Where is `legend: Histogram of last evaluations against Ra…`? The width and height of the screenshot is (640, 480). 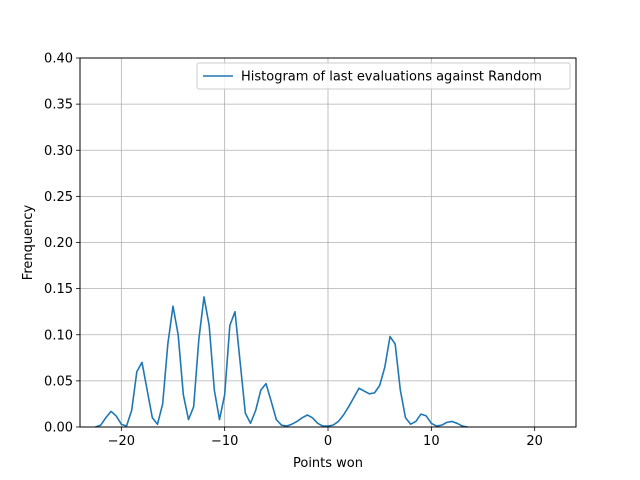
legend: Histogram of last evaluations against Ra… is located at coordinates (383, 76).